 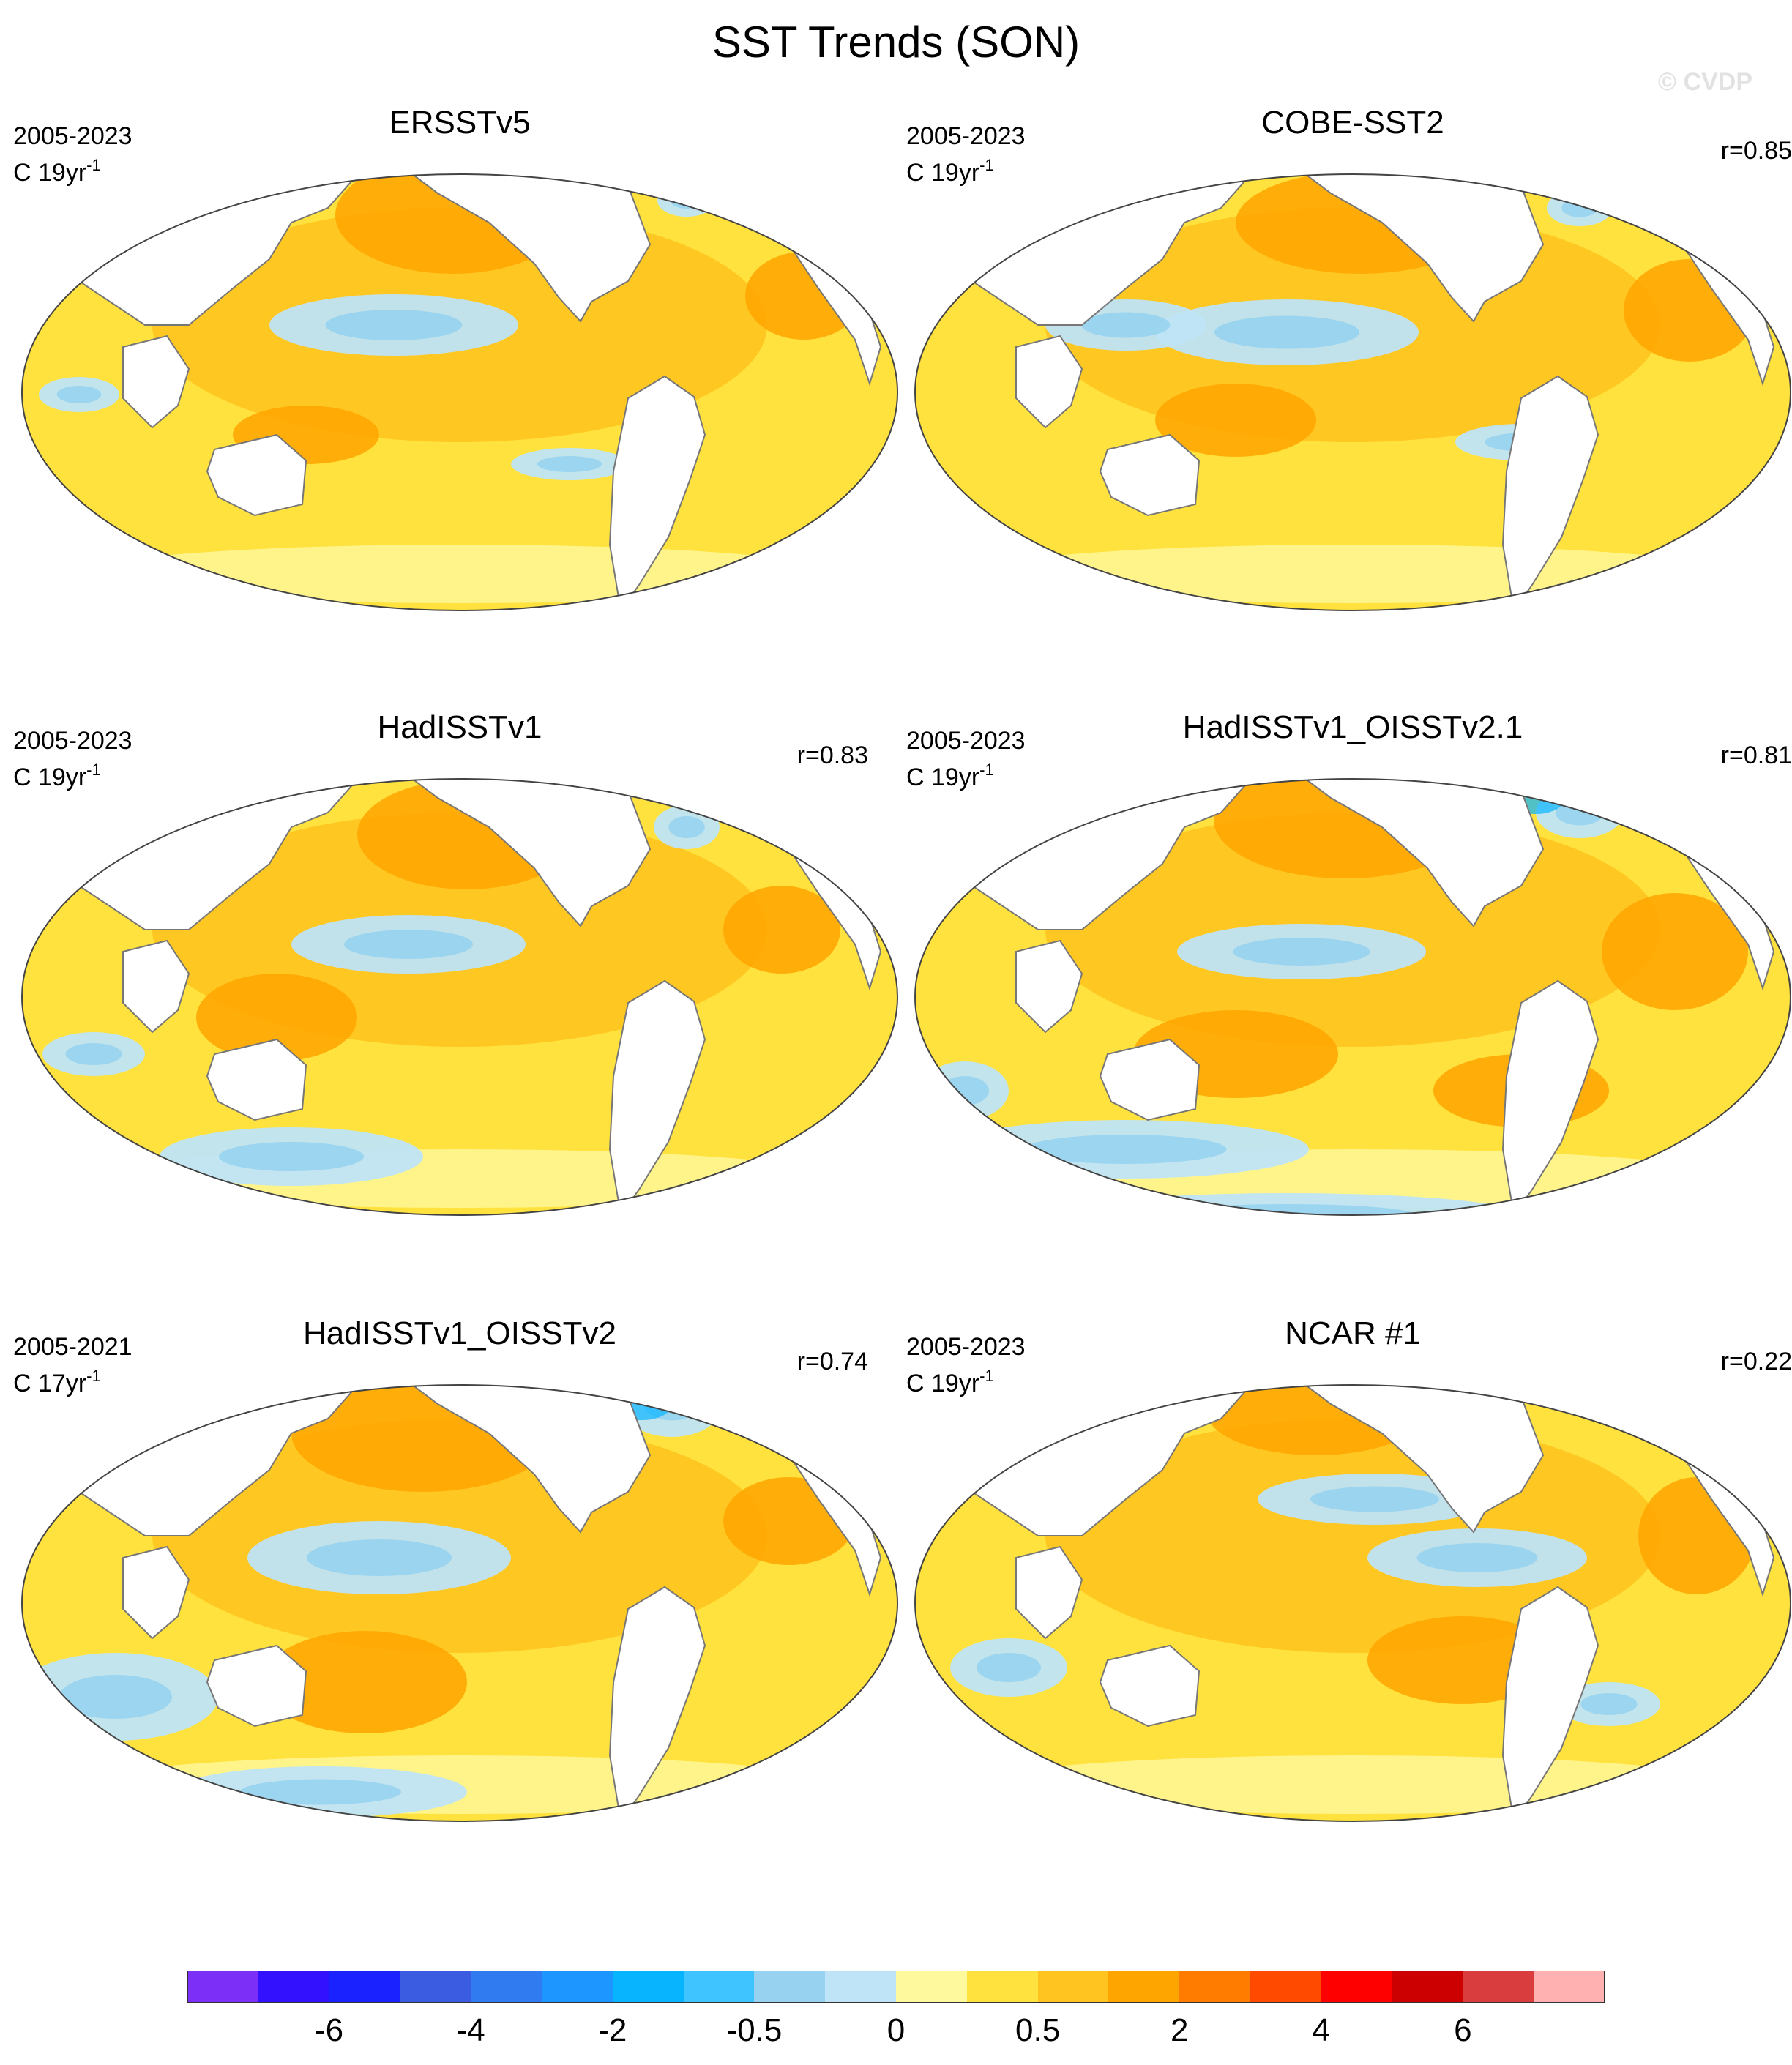 What do you see at coordinates (50, 1384) in the screenshot?
I see `units-text: C 17yr` at bounding box center [50, 1384].